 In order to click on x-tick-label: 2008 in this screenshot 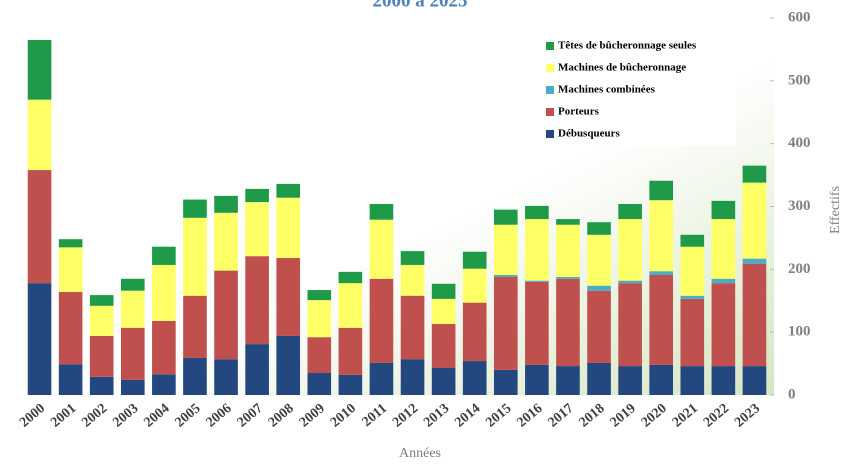, I will do `click(281, 415)`.